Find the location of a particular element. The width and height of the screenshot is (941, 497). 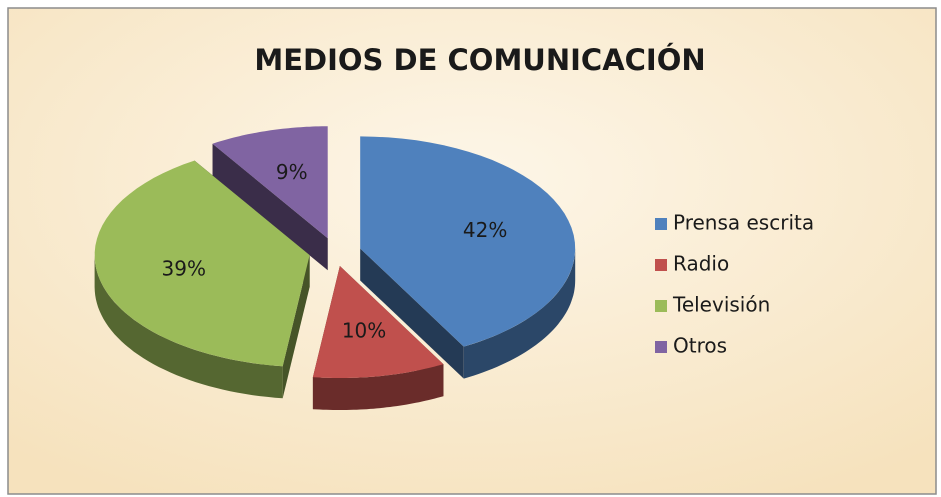

legend-label: Televisión is located at coordinates (721, 305).